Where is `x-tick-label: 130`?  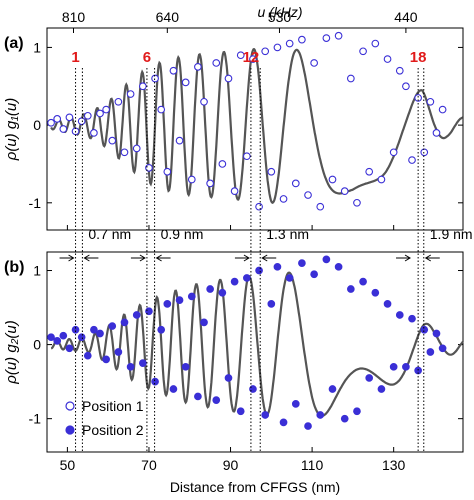 x-tick-label: 130 is located at coordinates (394, 465).